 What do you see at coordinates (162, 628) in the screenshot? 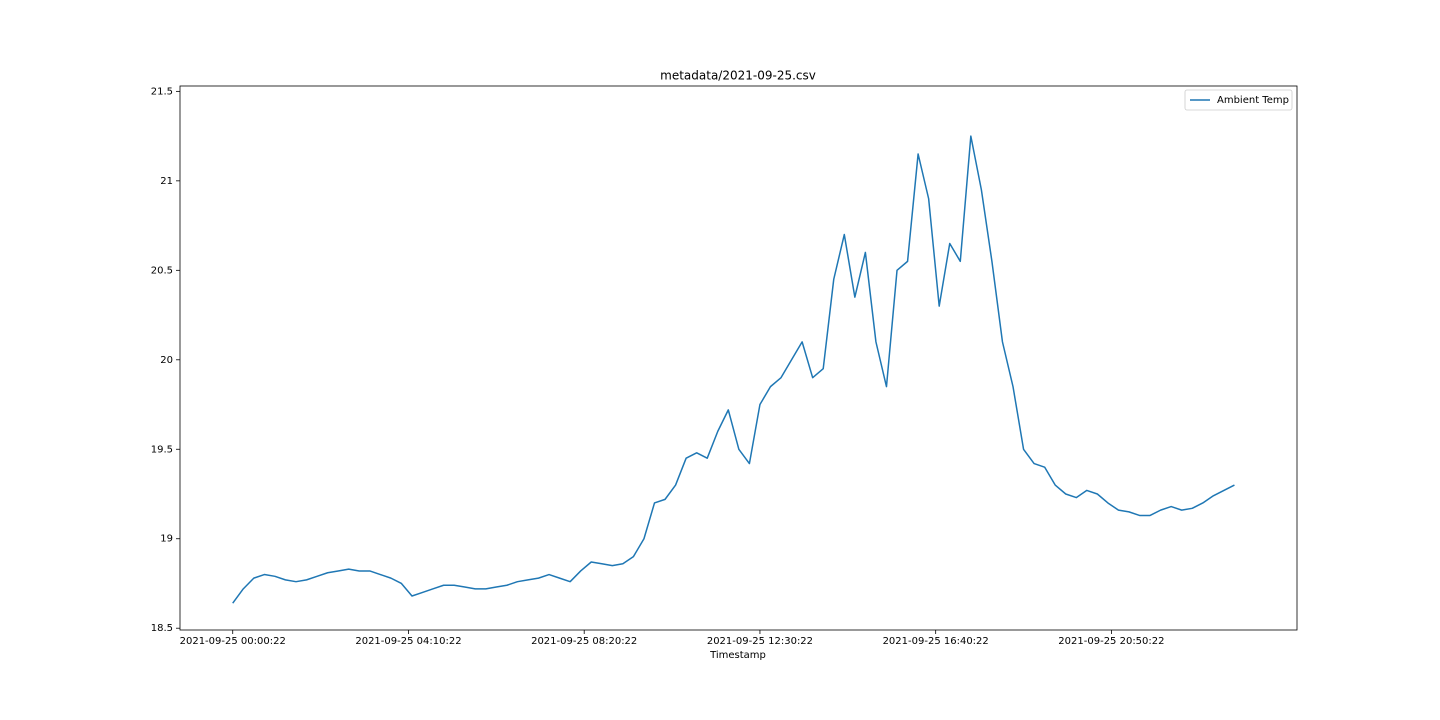
I see `y-tick-label: 18.5` at bounding box center [162, 628].